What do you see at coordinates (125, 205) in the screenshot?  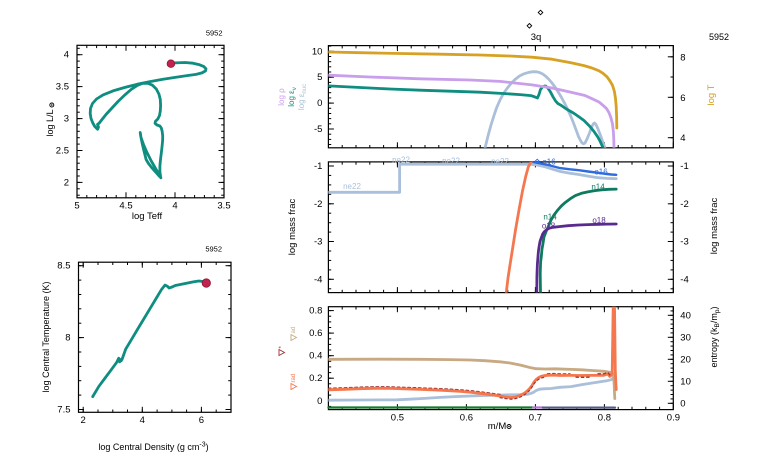 I see `svg-text: 4.5` at bounding box center [125, 205].